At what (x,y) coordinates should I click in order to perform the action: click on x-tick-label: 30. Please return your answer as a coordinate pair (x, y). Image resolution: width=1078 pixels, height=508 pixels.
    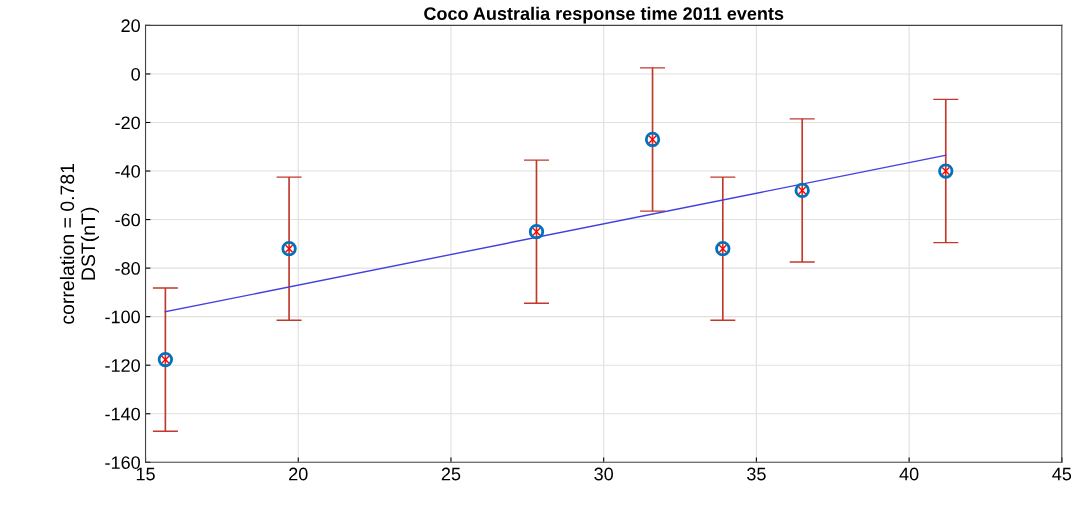
    Looking at the image, I should click on (604, 474).